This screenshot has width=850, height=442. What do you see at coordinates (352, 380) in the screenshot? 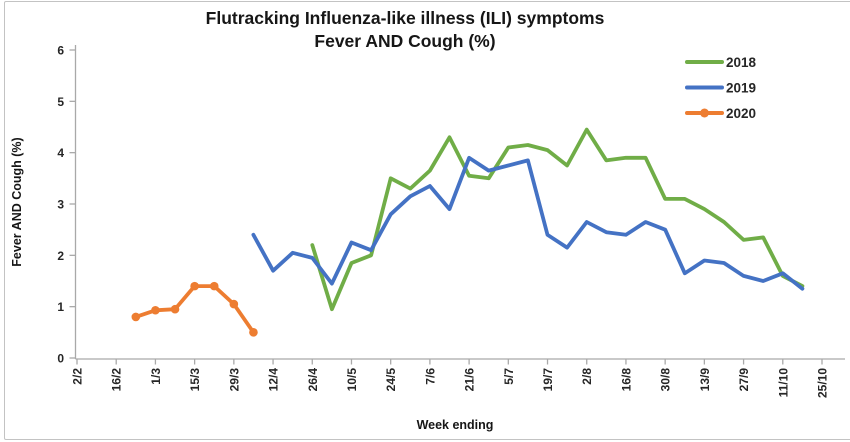
I see `x-tick-label: 10/5` at bounding box center [352, 380].